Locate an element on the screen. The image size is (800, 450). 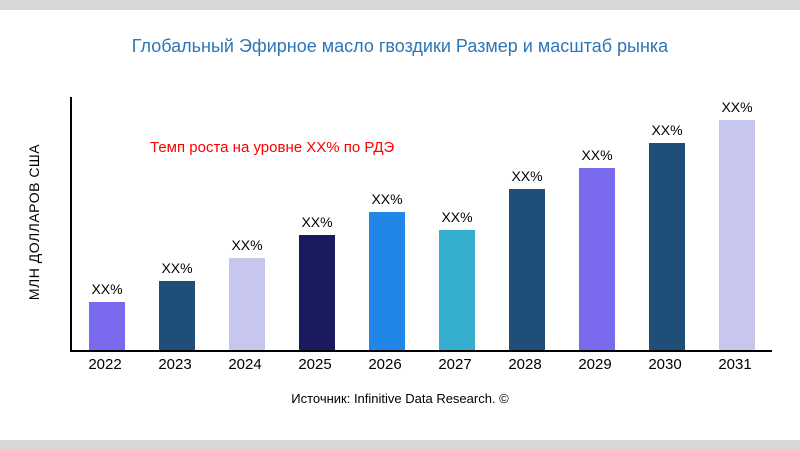
bar-2028 is located at coordinates (527, 269).